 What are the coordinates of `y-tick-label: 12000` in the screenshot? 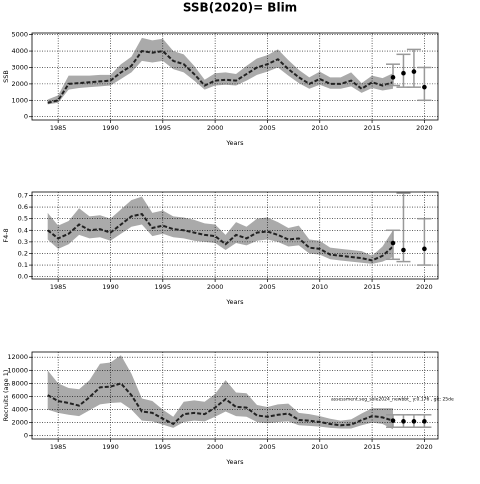 It's located at (17, 357).